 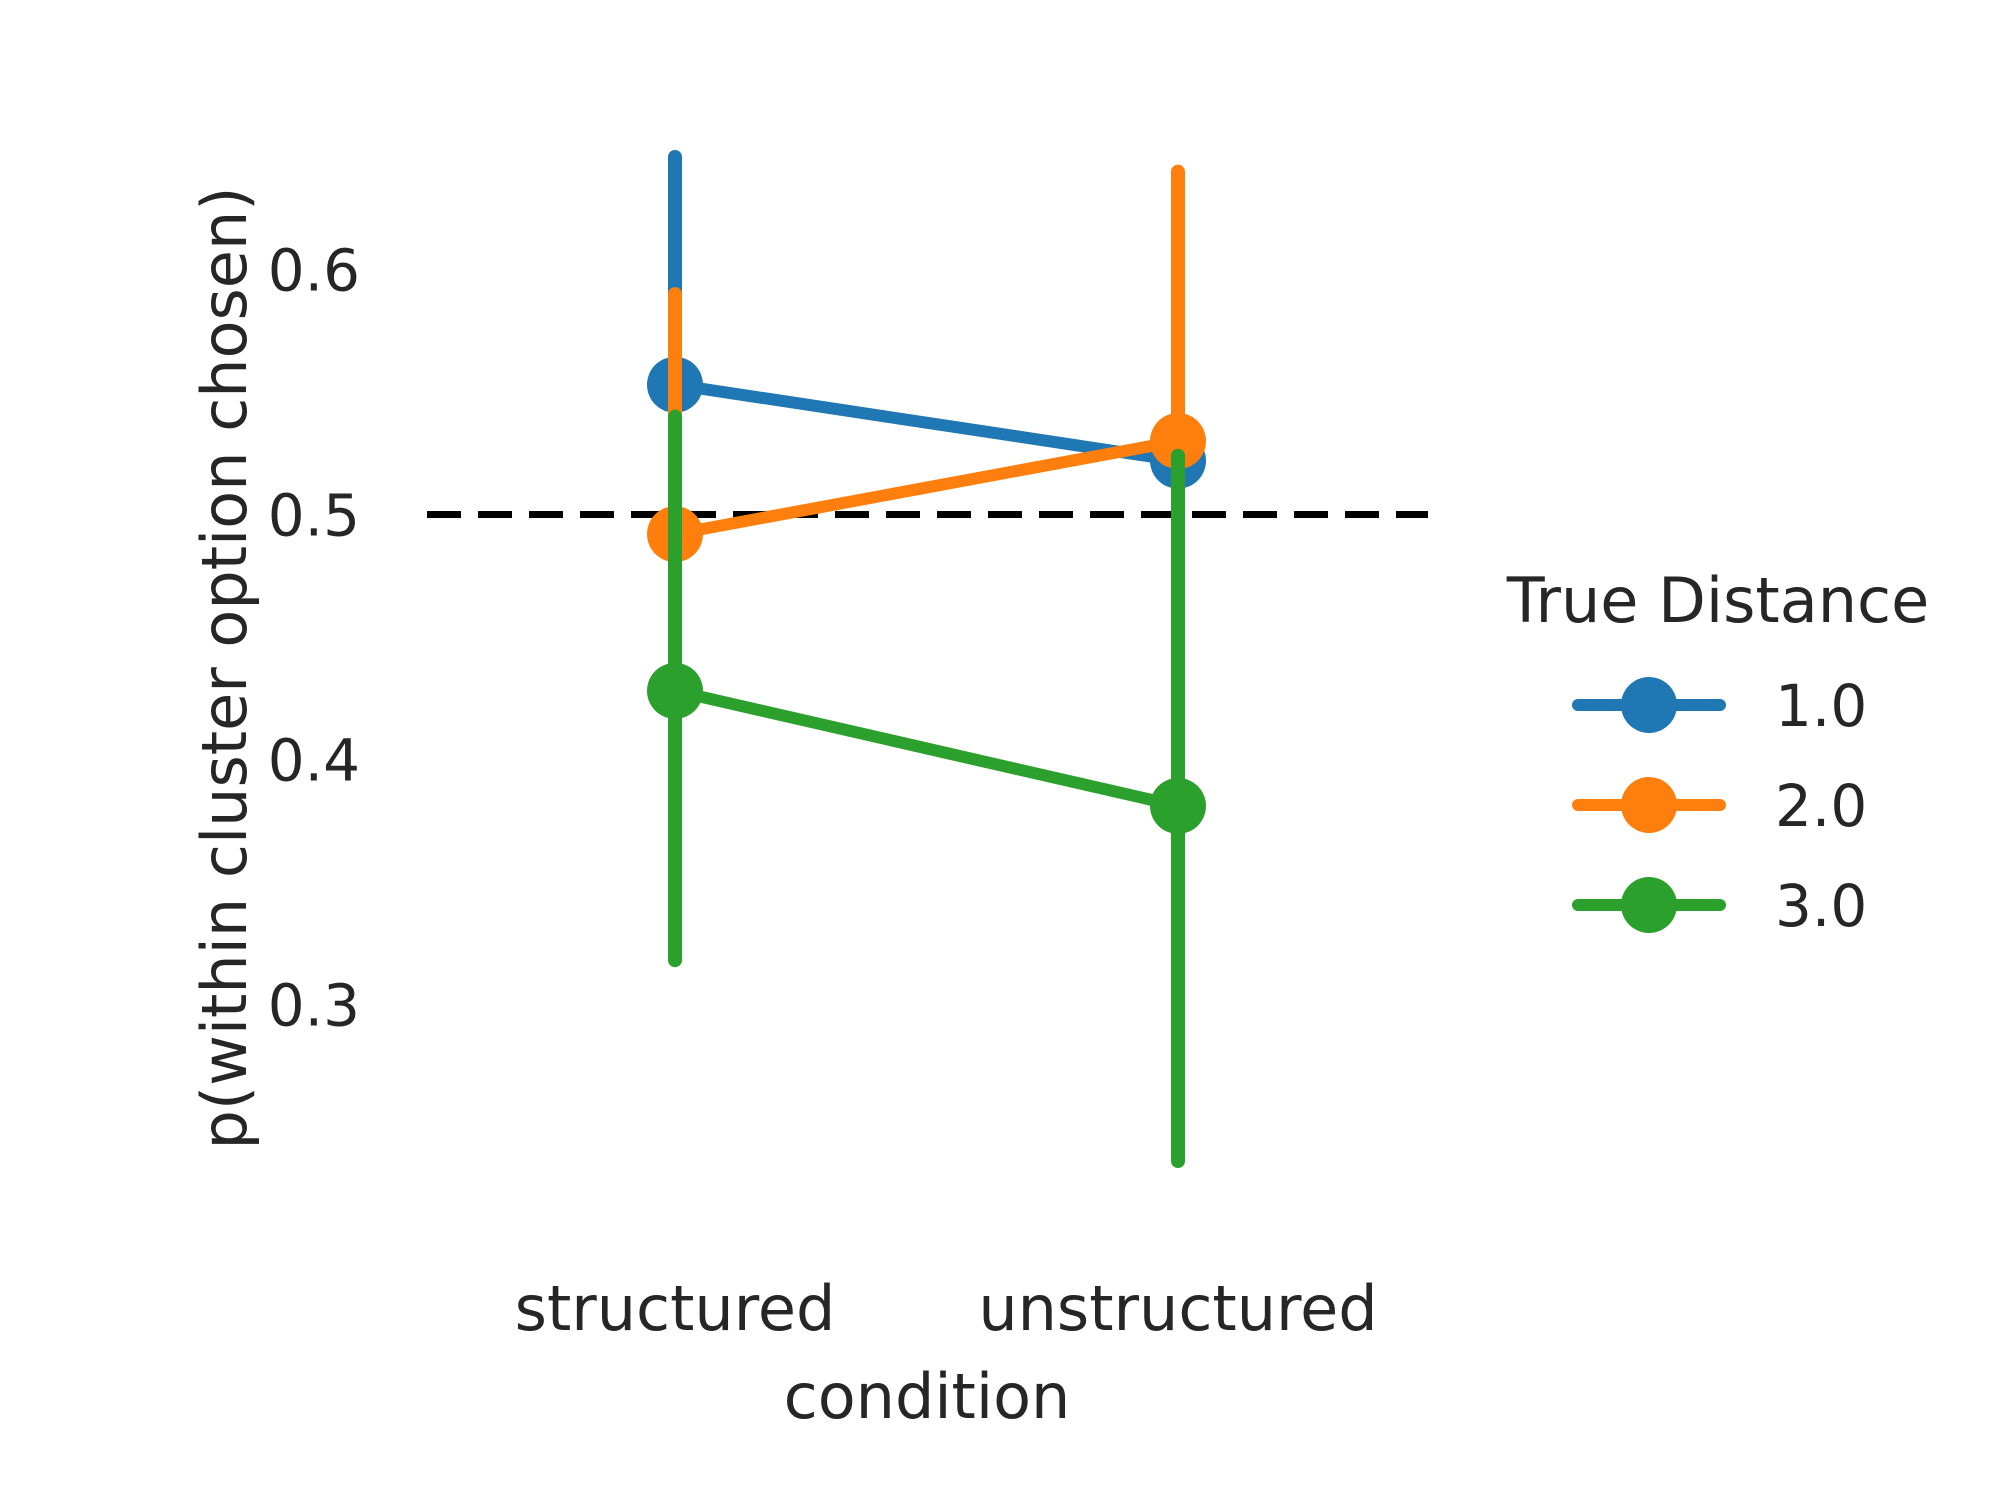 I want to click on legend-entries: 1.0 2.0 3.0, so click(x=1719, y=806).